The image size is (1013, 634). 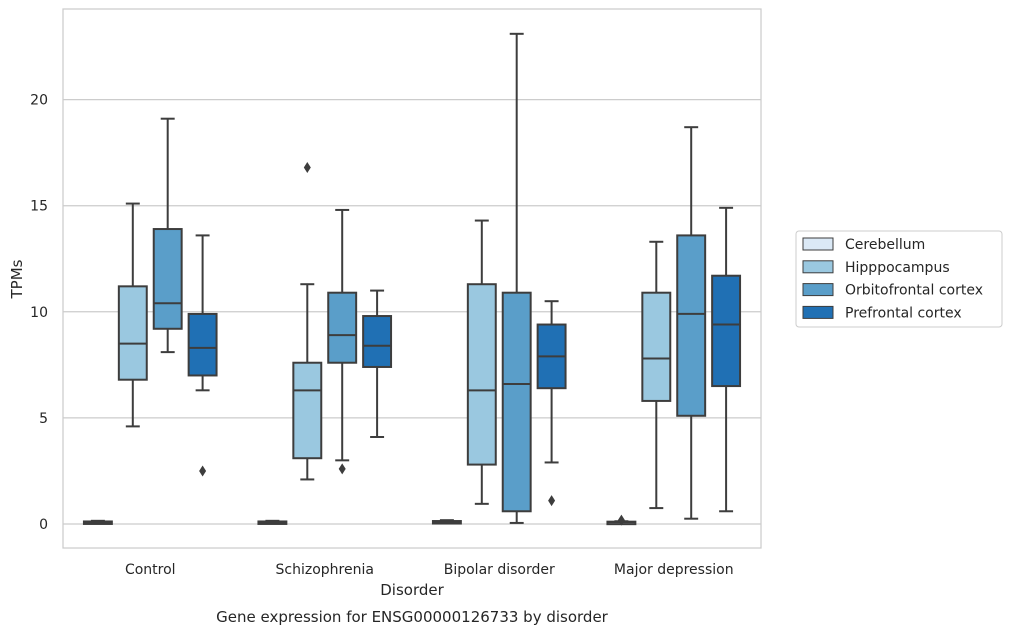 I want to click on legend-label: Orbitofrontal cortex, so click(x=914, y=291).